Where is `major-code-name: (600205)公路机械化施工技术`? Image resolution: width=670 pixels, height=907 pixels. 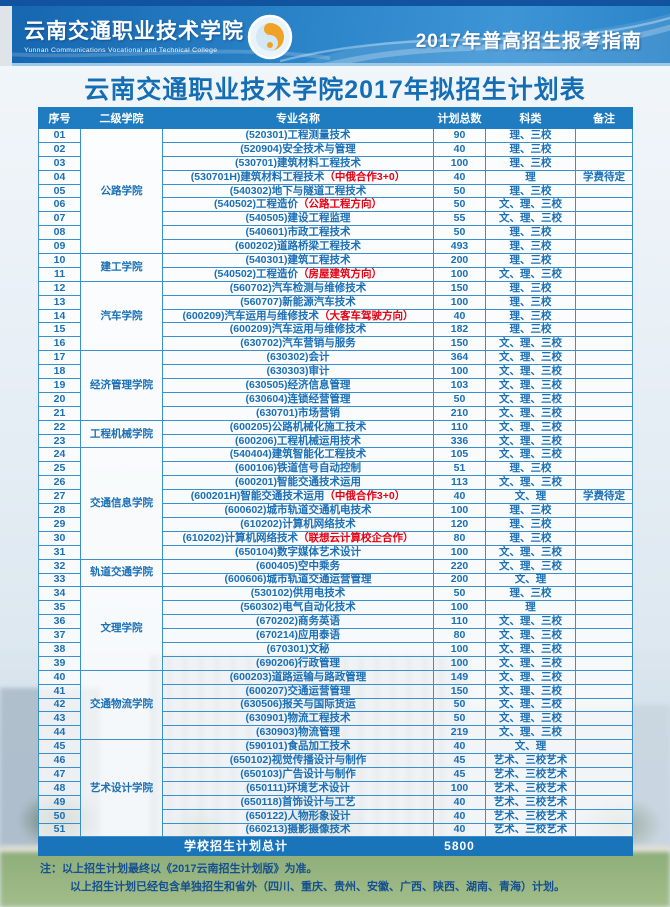
major-code-name: (600205)公路机械化施工技术 is located at coordinates (298, 426).